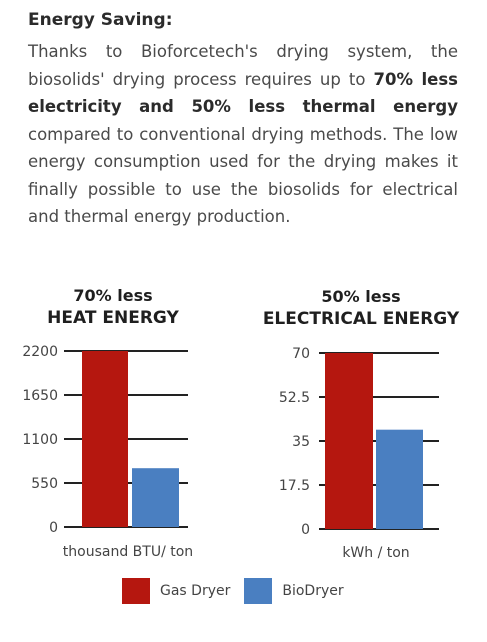 The height and width of the screenshot is (642, 487). I want to click on chart-legend: Gas Dryer BioDryer, so click(240, 591).